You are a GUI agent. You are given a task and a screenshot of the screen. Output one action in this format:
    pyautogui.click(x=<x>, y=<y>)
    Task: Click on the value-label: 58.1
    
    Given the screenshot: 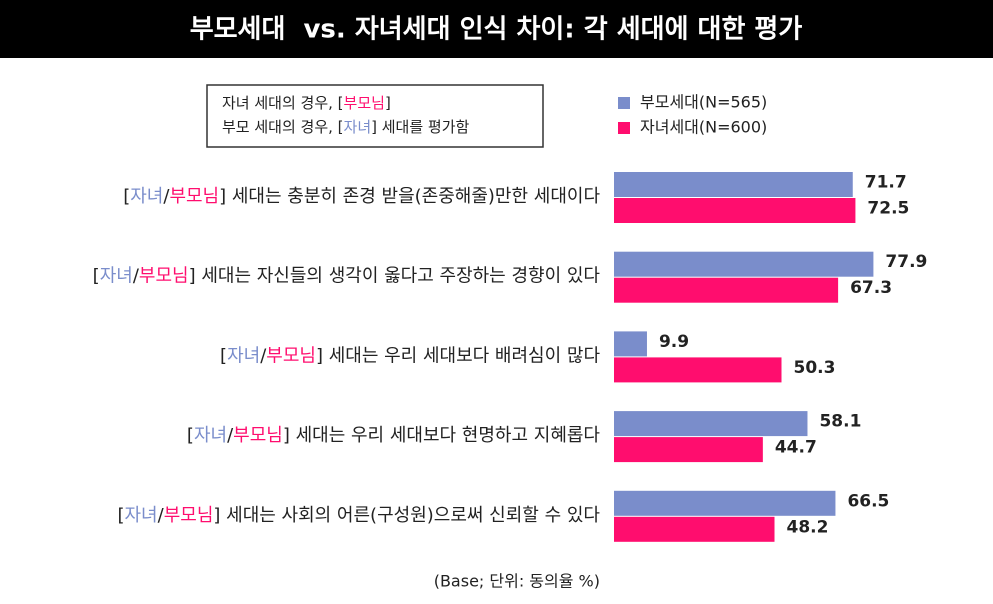 What is the action you would take?
    pyautogui.click(x=840, y=422)
    